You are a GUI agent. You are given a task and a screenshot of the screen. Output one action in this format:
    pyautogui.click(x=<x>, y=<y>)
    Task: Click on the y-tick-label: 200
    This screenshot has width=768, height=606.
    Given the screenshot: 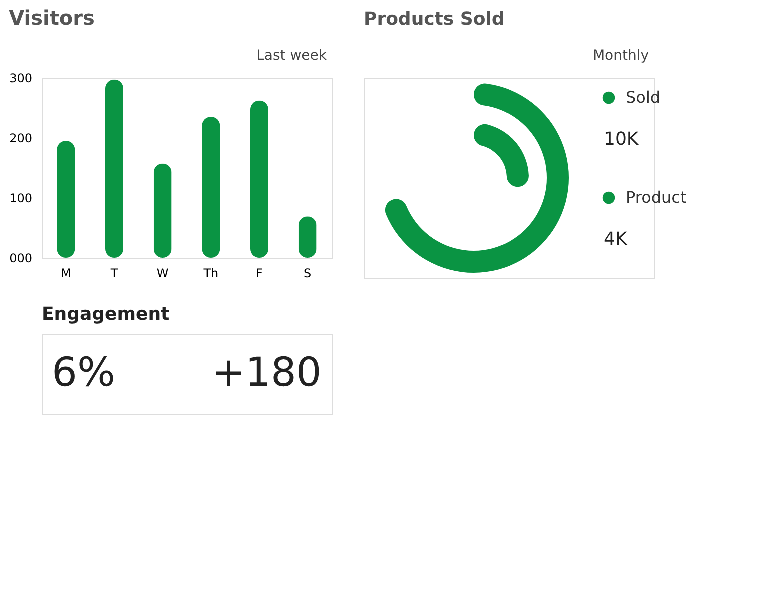 What is the action you would take?
    pyautogui.click(x=21, y=139)
    